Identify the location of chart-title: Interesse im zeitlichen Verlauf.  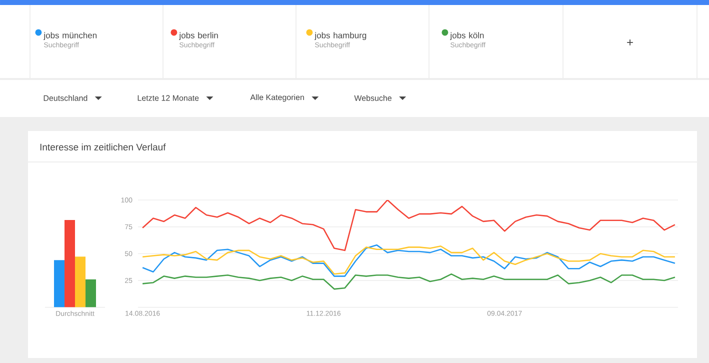
(103, 147).